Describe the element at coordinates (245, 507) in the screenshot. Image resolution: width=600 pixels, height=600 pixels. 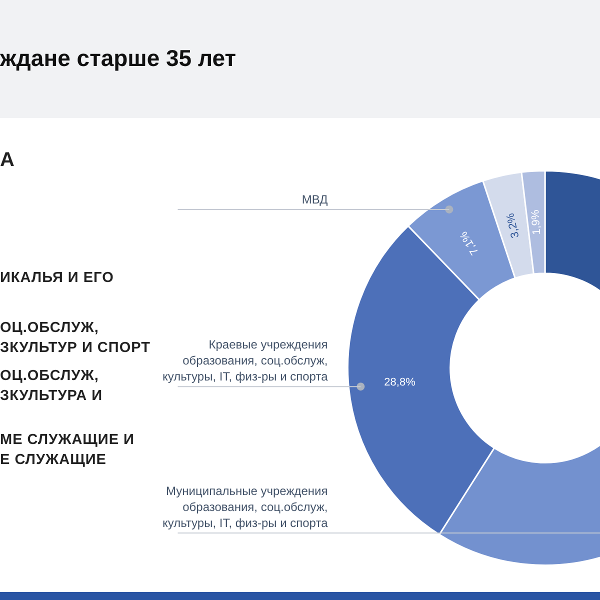
I see `slice-label: Муниципальные учреждения образования, соц.обслуж, культуры, IT, физ-ры и спорта` at that location.